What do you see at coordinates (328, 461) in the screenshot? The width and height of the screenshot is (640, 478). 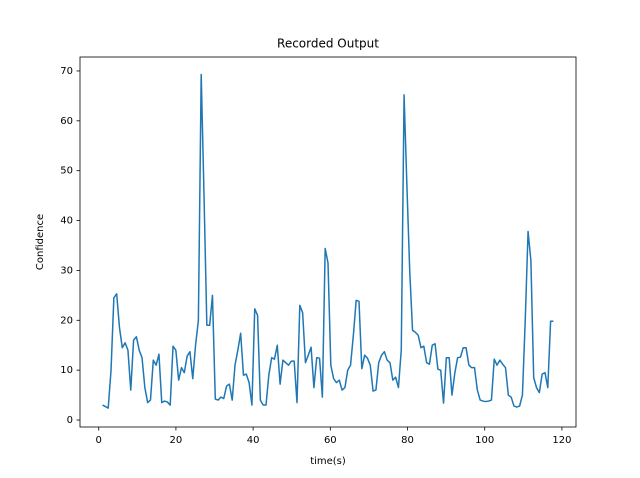 I see `x-axis-label: time(s)` at bounding box center [328, 461].